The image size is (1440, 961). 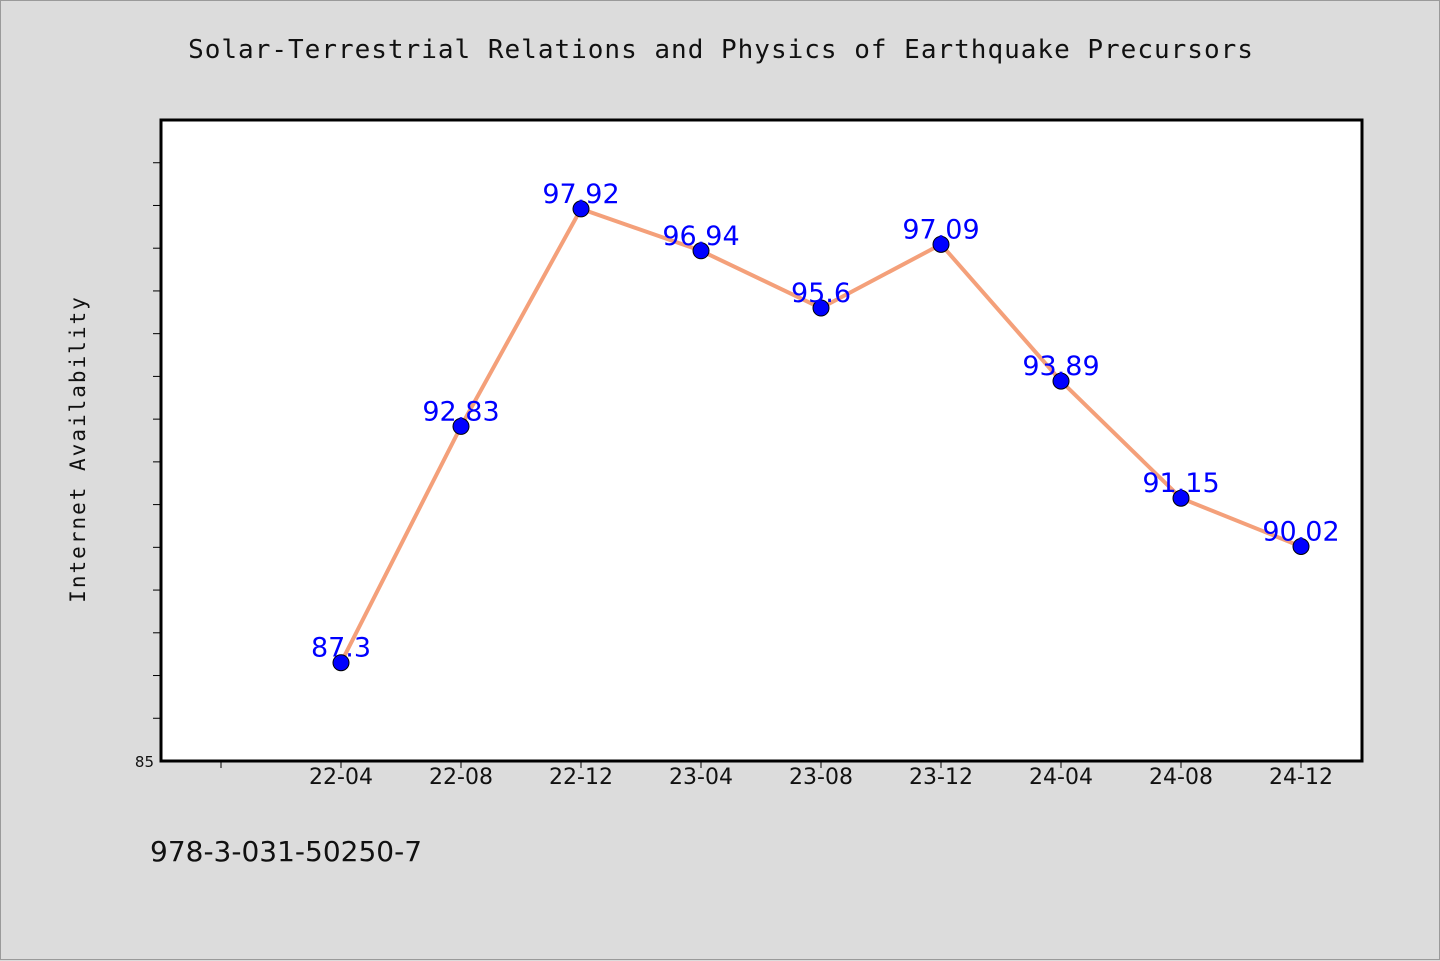 What do you see at coordinates (1060, 366) in the screenshot?
I see `data-label: 93.89` at bounding box center [1060, 366].